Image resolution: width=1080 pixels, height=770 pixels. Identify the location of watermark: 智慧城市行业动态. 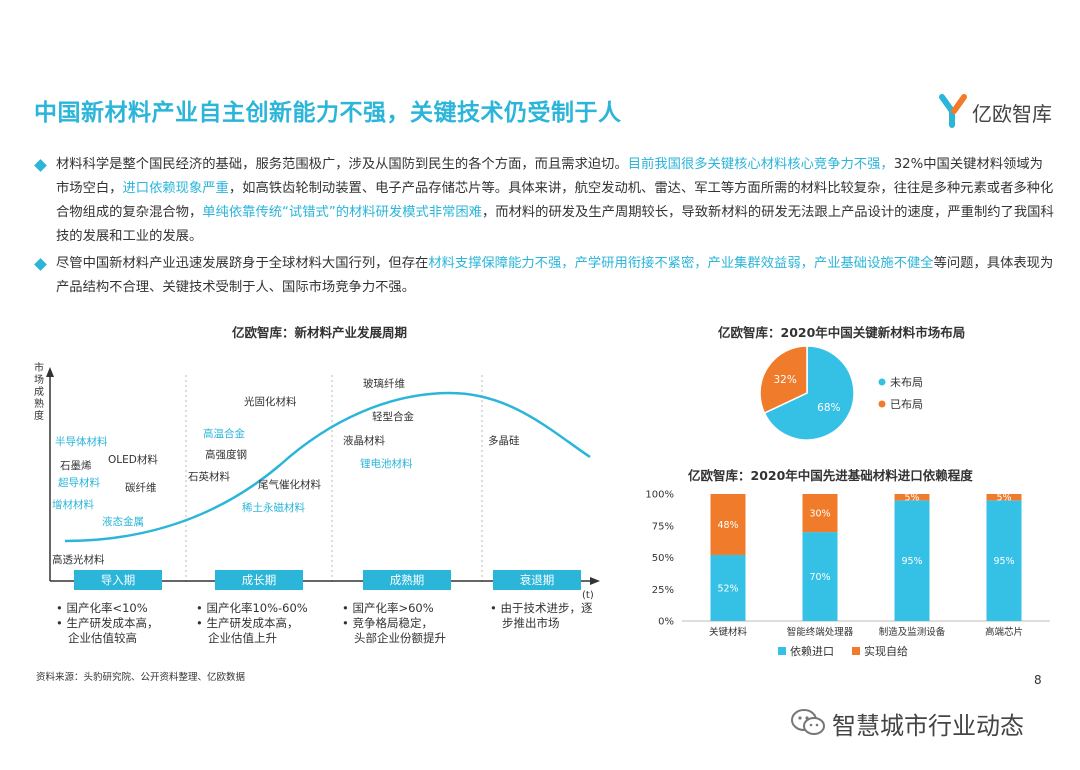
(930, 724).